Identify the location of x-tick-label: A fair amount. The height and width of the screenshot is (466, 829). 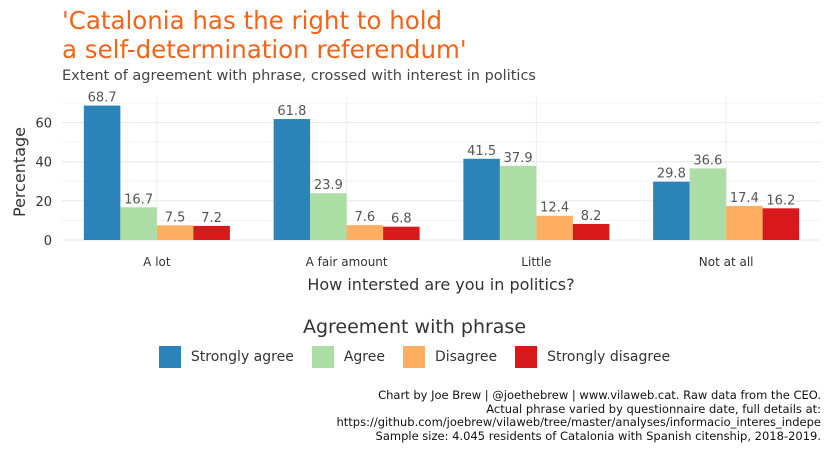
(347, 262).